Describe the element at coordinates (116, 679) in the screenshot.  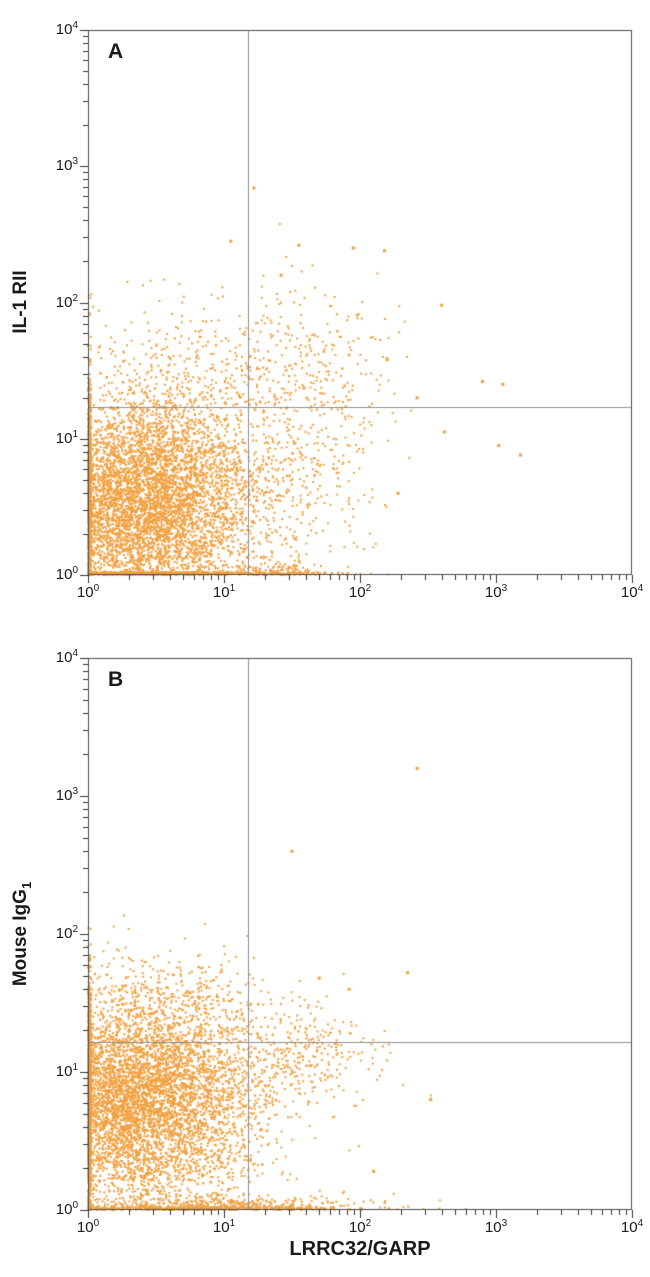
I see `panel-label-b: B` at that location.